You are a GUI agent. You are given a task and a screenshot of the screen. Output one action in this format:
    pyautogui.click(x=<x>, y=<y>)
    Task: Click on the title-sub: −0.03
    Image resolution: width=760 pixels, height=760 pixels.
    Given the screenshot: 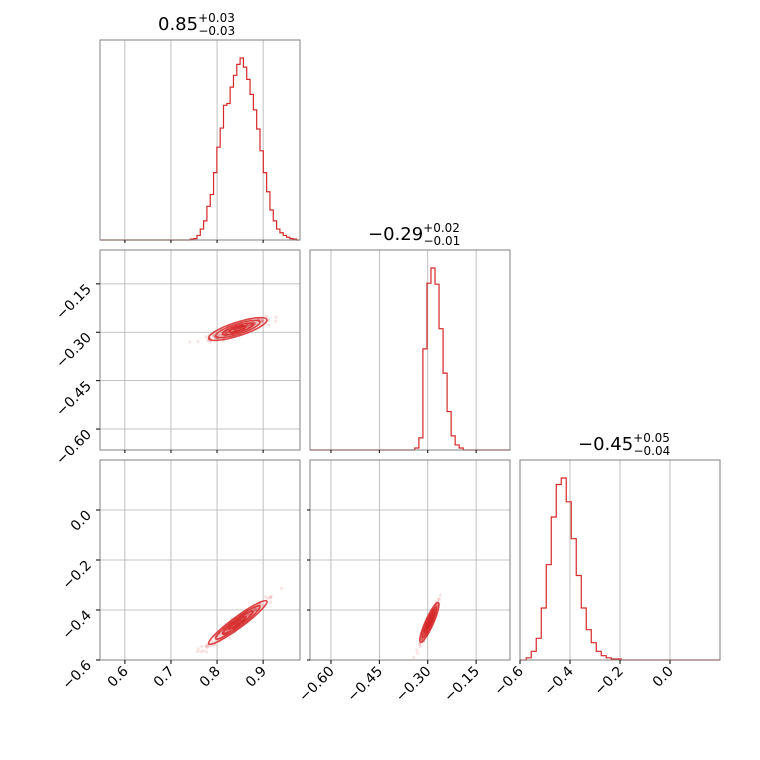 What is the action you would take?
    pyautogui.click(x=216, y=31)
    